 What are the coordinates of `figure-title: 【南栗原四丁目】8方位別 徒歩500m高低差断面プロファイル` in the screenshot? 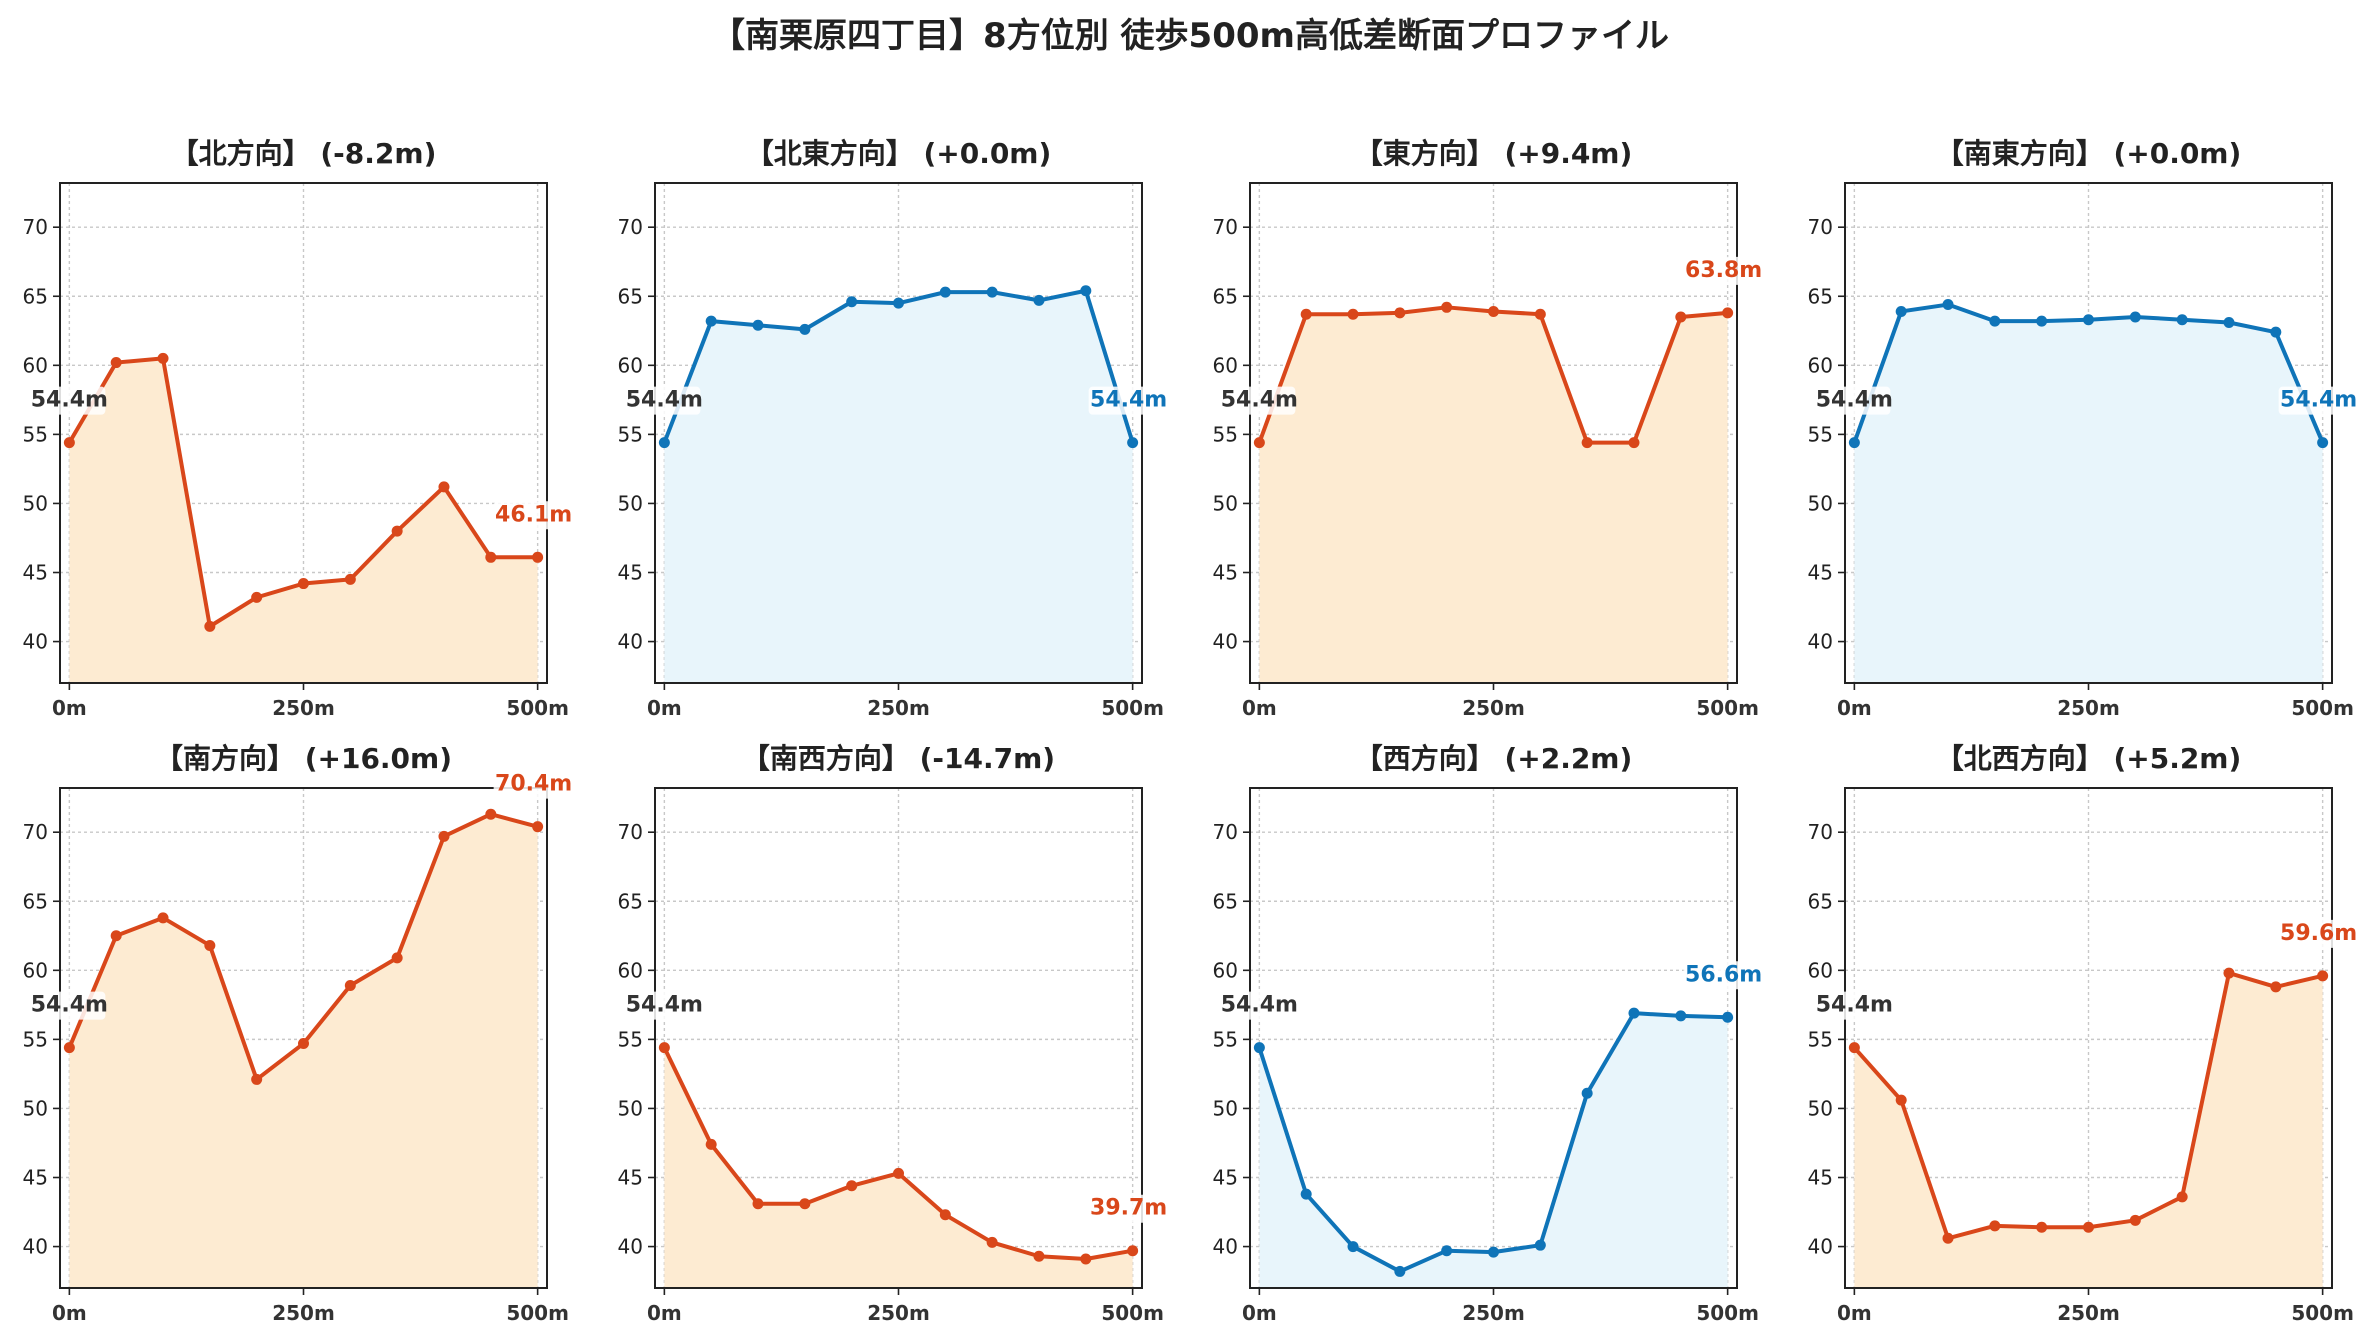 It's located at (1190, 36).